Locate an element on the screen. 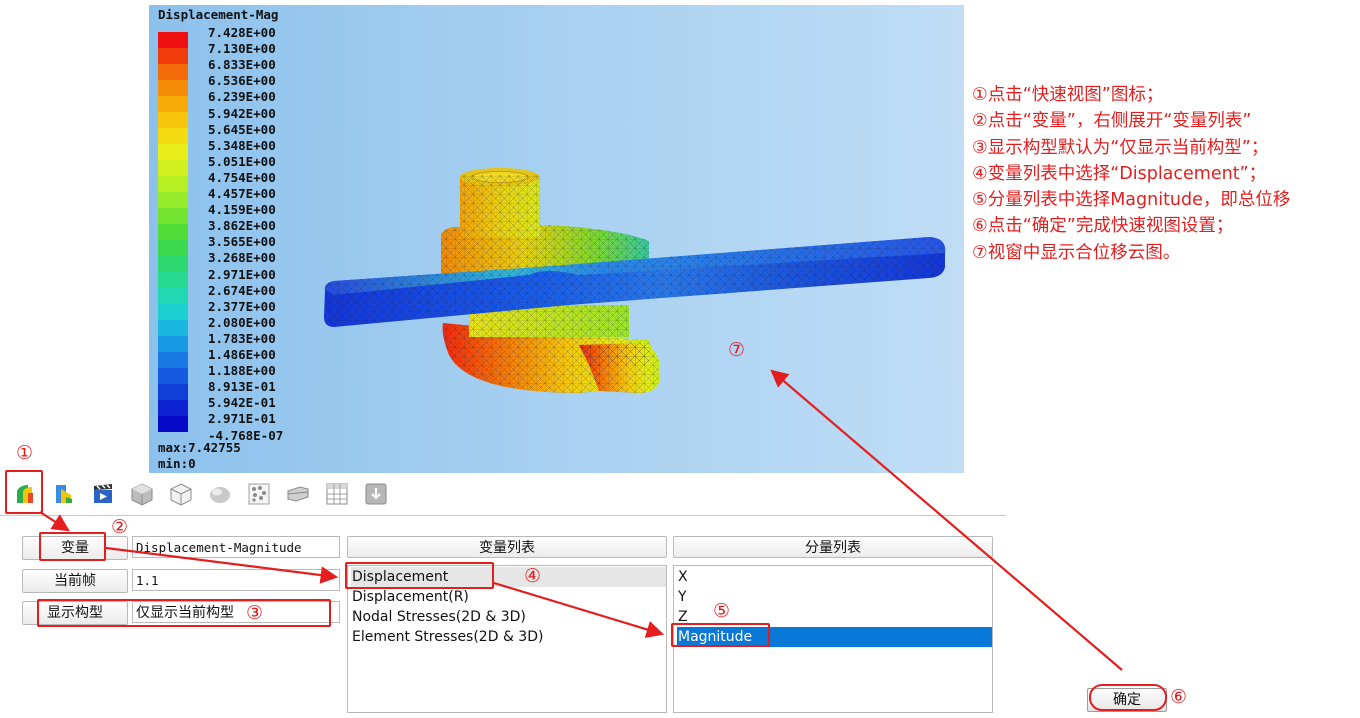  legend-value: 2.674E+00 is located at coordinates (242, 290).